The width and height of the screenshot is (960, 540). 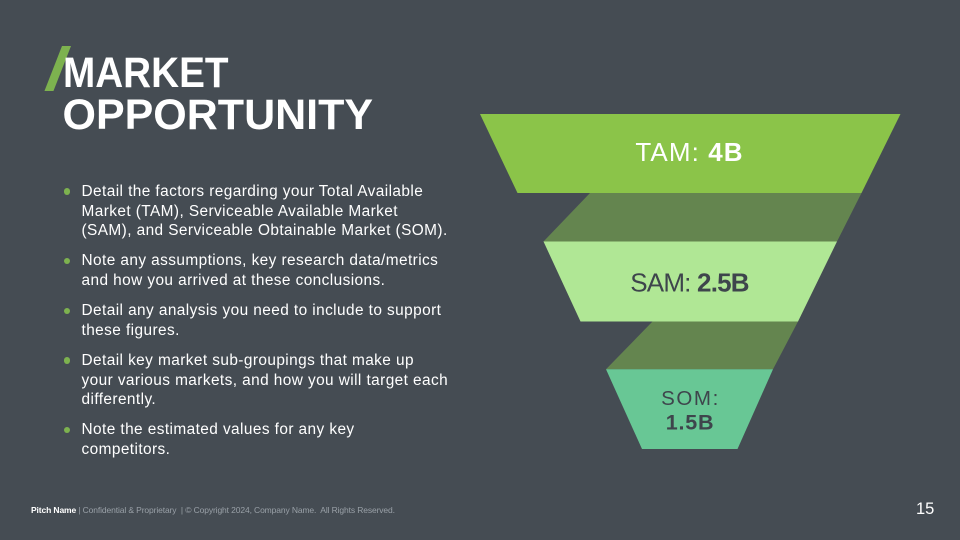 I want to click on svg-text: TAM: 4B, so click(x=689, y=152).